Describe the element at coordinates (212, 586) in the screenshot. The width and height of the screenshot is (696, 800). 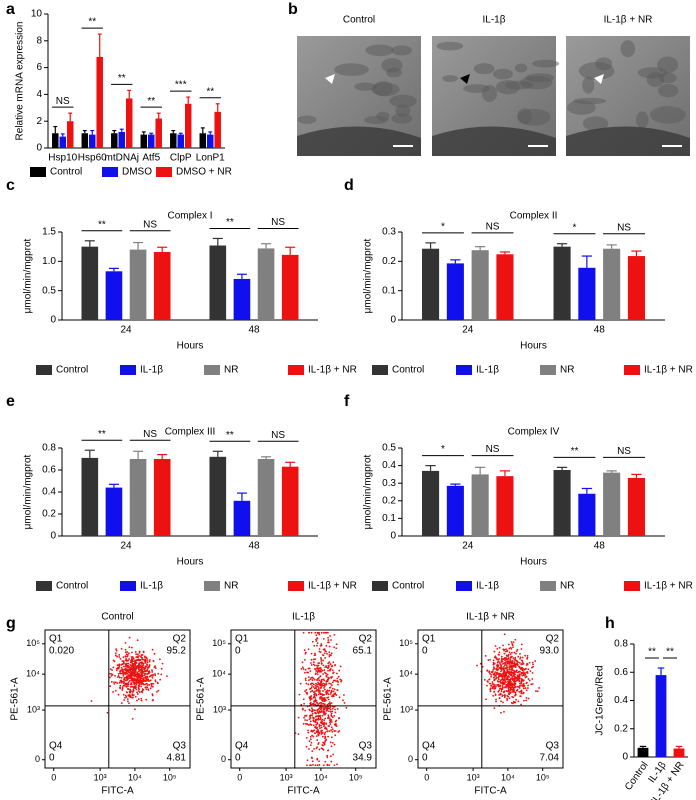
I see `legend-swatch` at that location.